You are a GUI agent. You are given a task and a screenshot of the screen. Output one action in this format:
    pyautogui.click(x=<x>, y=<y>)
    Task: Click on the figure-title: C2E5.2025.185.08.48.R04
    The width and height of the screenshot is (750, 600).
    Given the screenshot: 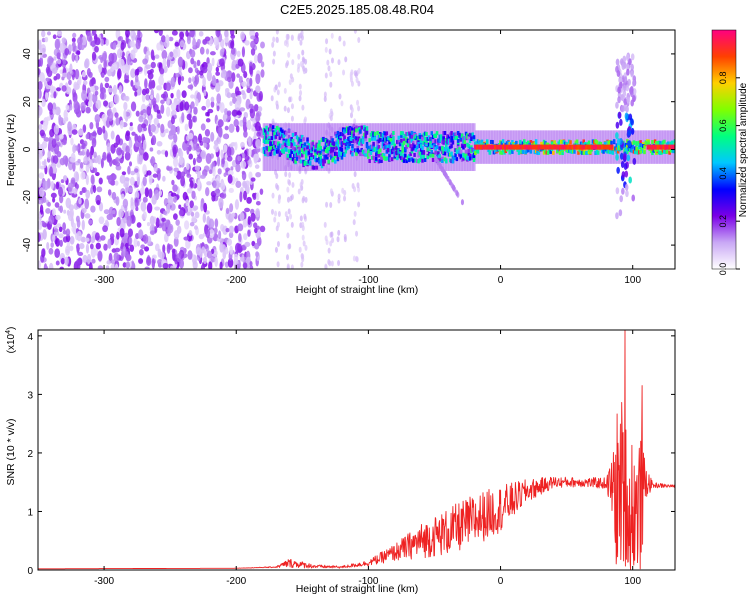 What is the action you would take?
    pyautogui.click(x=357, y=9)
    